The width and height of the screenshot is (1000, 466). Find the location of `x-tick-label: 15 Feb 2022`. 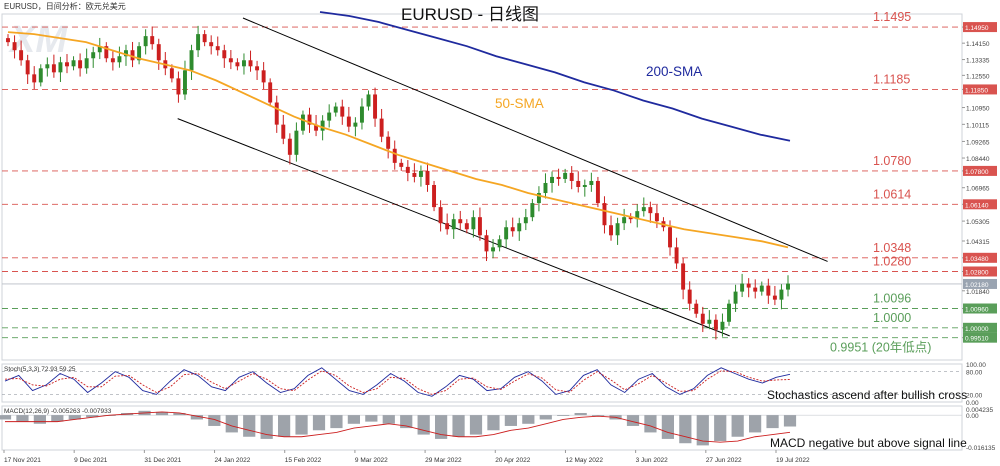

x-tick-label: 15 Feb 2022 is located at coordinates (303, 460).